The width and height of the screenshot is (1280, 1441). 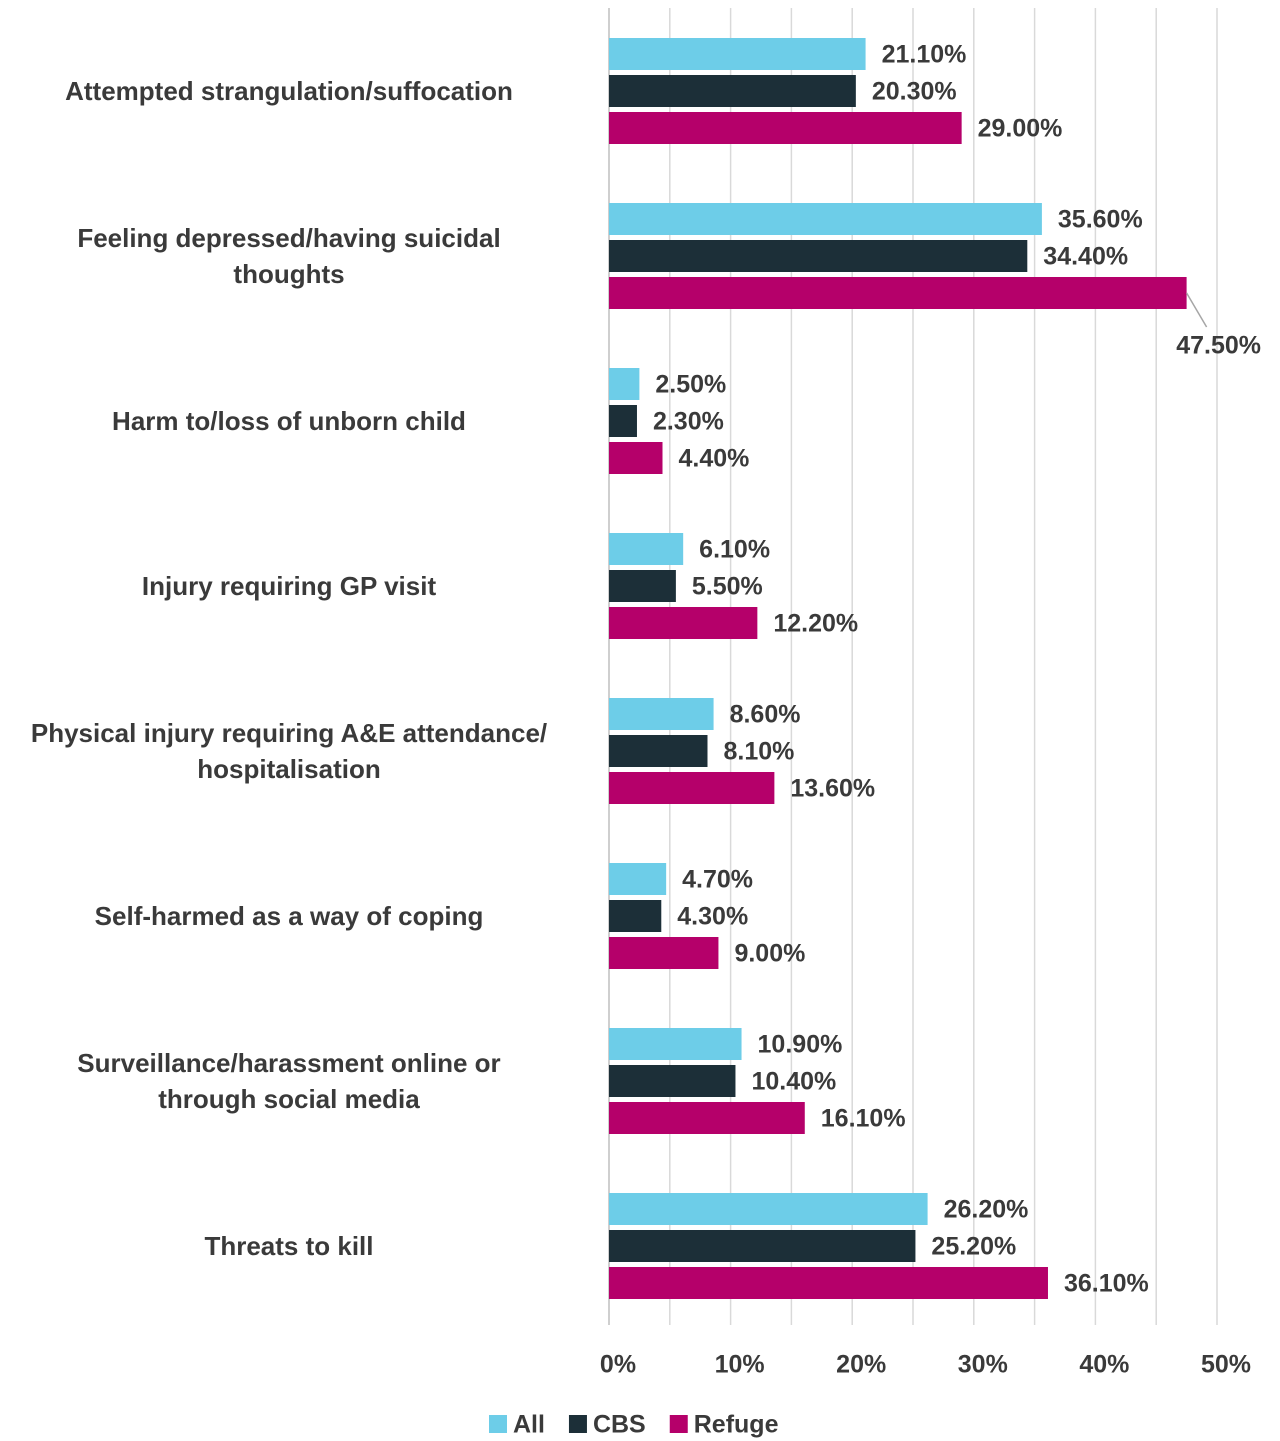 I want to click on value-label: 10.90%, so click(x=800, y=1045).